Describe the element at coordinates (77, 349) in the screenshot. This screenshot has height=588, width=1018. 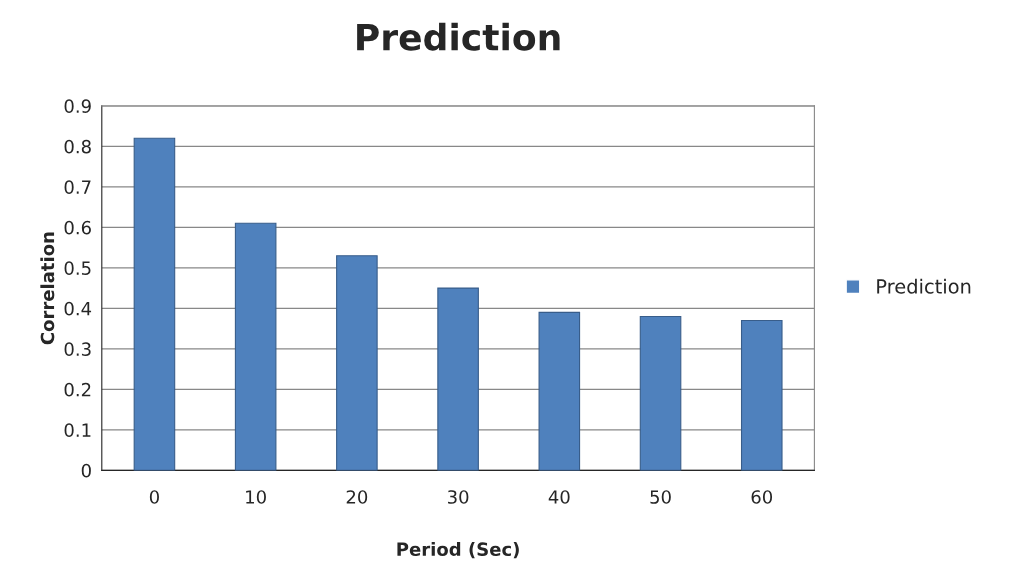
I see `y-tick-label: 0.3` at that location.